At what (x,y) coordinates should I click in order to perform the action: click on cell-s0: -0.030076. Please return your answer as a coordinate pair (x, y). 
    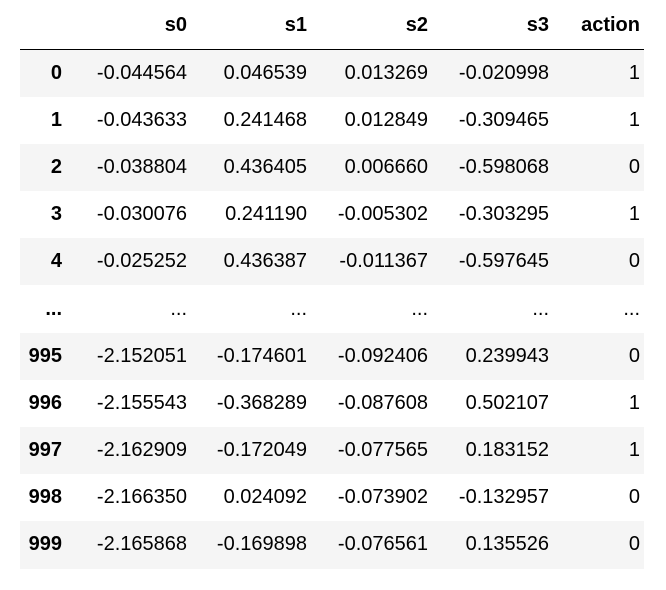
    Looking at the image, I should click on (141, 214).